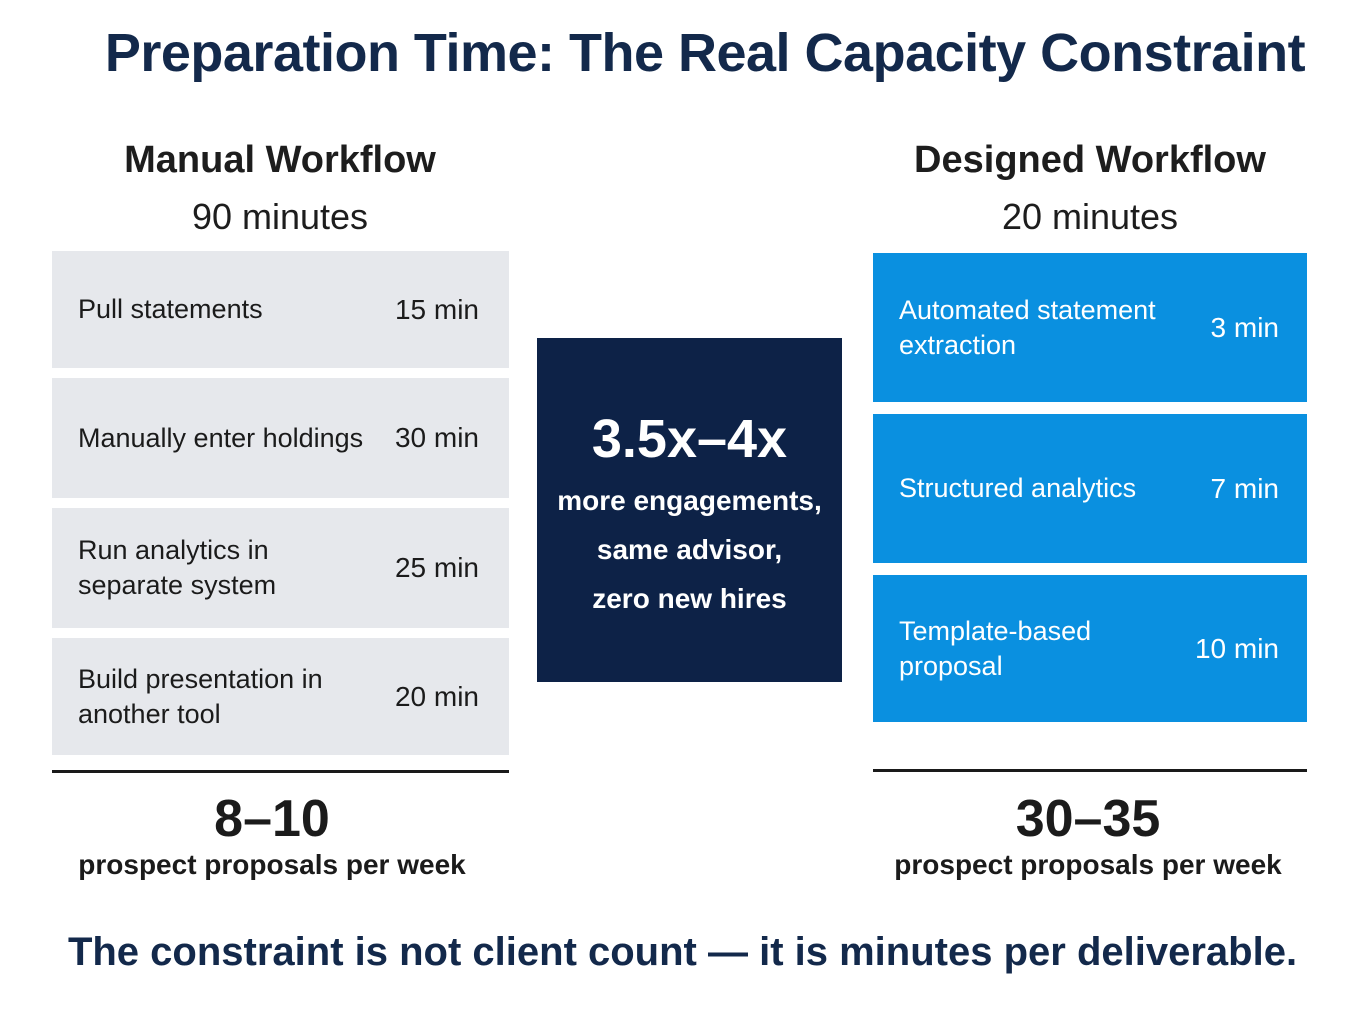 The width and height of the screenshot is (1365, 1024). I want to click on manual-step: Manually enter holdings 30 min, so click(280, 438).